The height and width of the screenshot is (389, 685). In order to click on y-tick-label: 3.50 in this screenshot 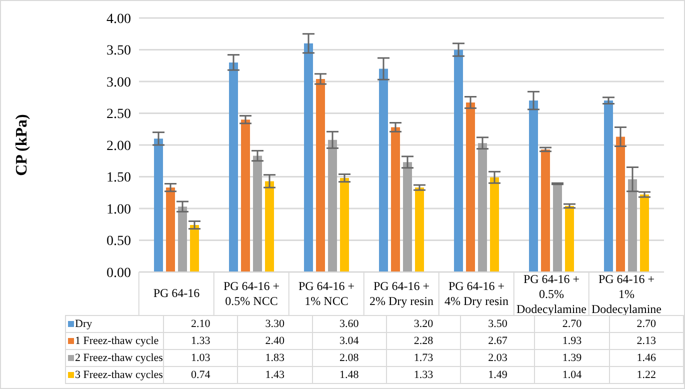, I will do `click(118, 51)`.